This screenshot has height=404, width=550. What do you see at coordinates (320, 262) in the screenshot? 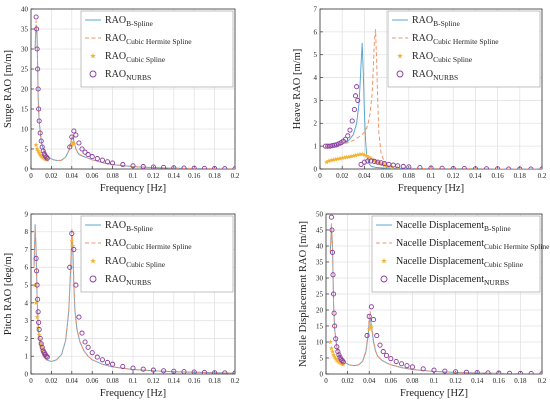
I see `y-tick-label: 35` at bounding box center [320, 262].